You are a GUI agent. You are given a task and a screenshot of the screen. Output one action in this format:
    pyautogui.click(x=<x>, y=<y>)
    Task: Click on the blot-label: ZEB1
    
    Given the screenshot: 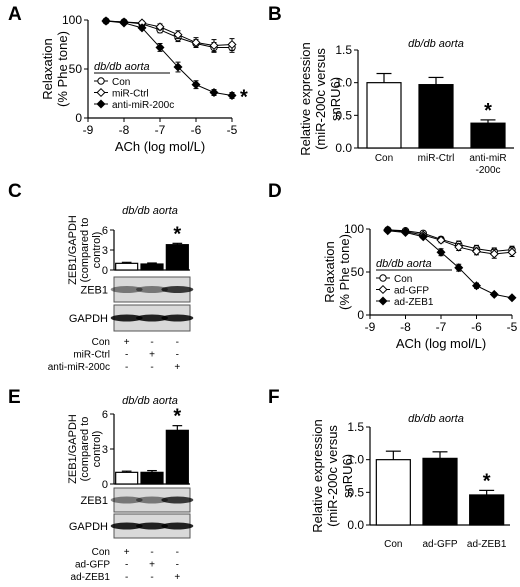 What is the action you would take?
    pyautogui.click(x=94, y=291)
    